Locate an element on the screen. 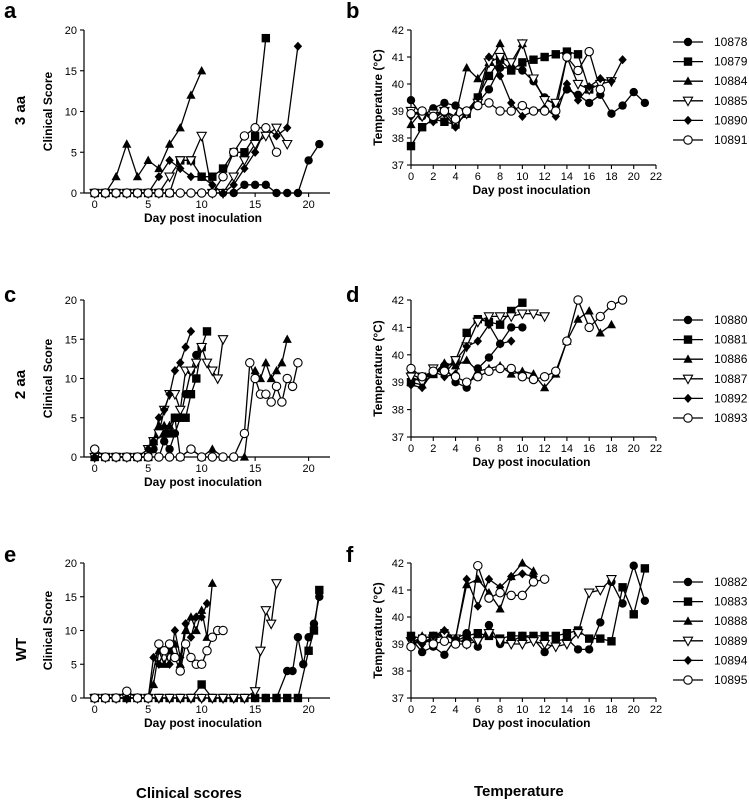 The height and width of the screenshot is (802, 749). legend-label-10893: 10893 is located at coordinates (731, 418).